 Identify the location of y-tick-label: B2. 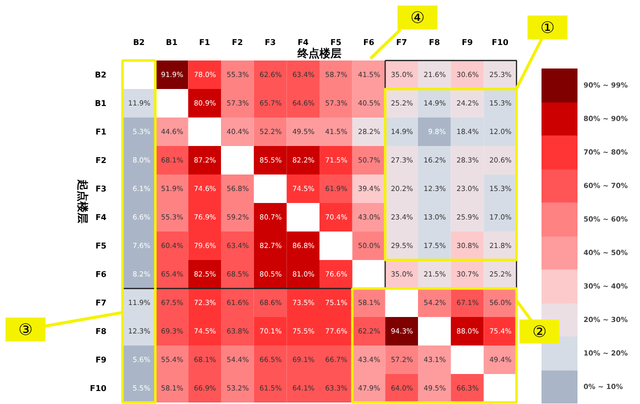
(100, 75).